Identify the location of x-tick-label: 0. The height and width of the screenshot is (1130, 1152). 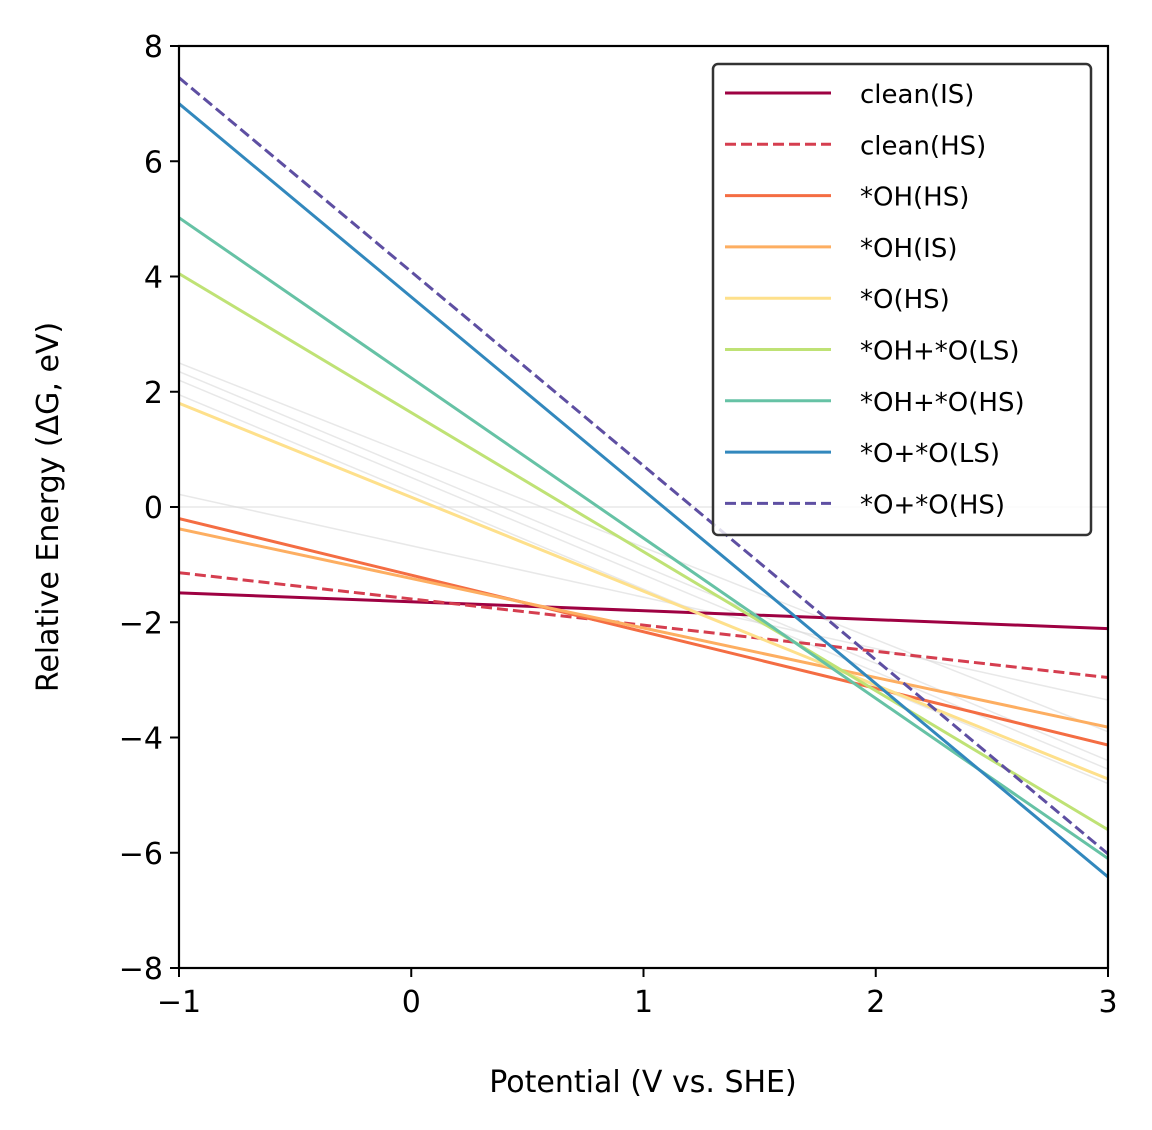
(411, 1002).